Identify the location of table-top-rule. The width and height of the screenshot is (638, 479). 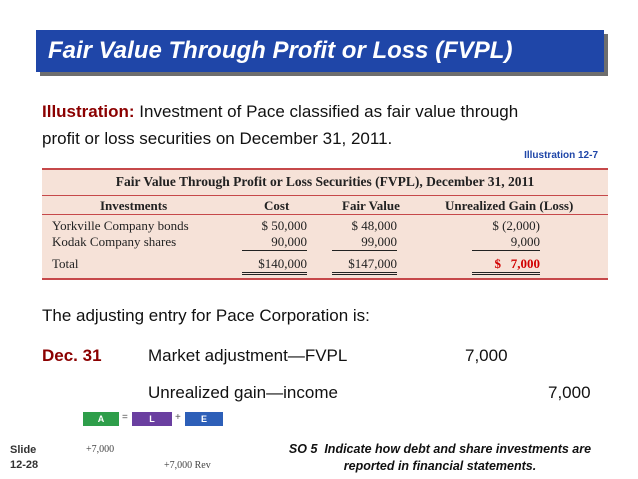
(325, 169).